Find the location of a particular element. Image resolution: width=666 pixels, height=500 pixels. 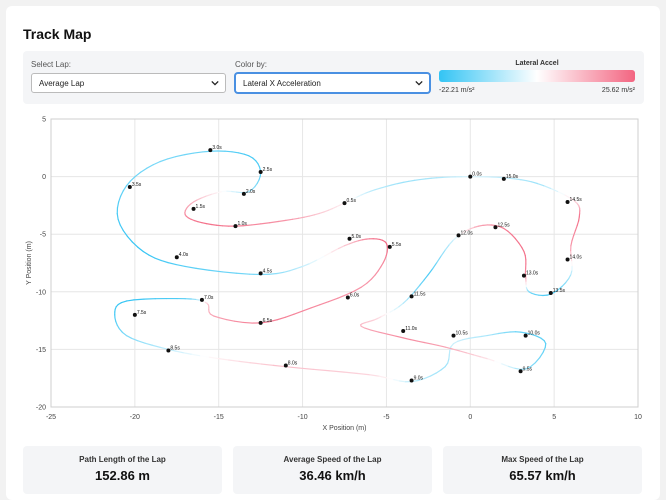

y-tick-label: -10 is located at coordinates (41, 292).